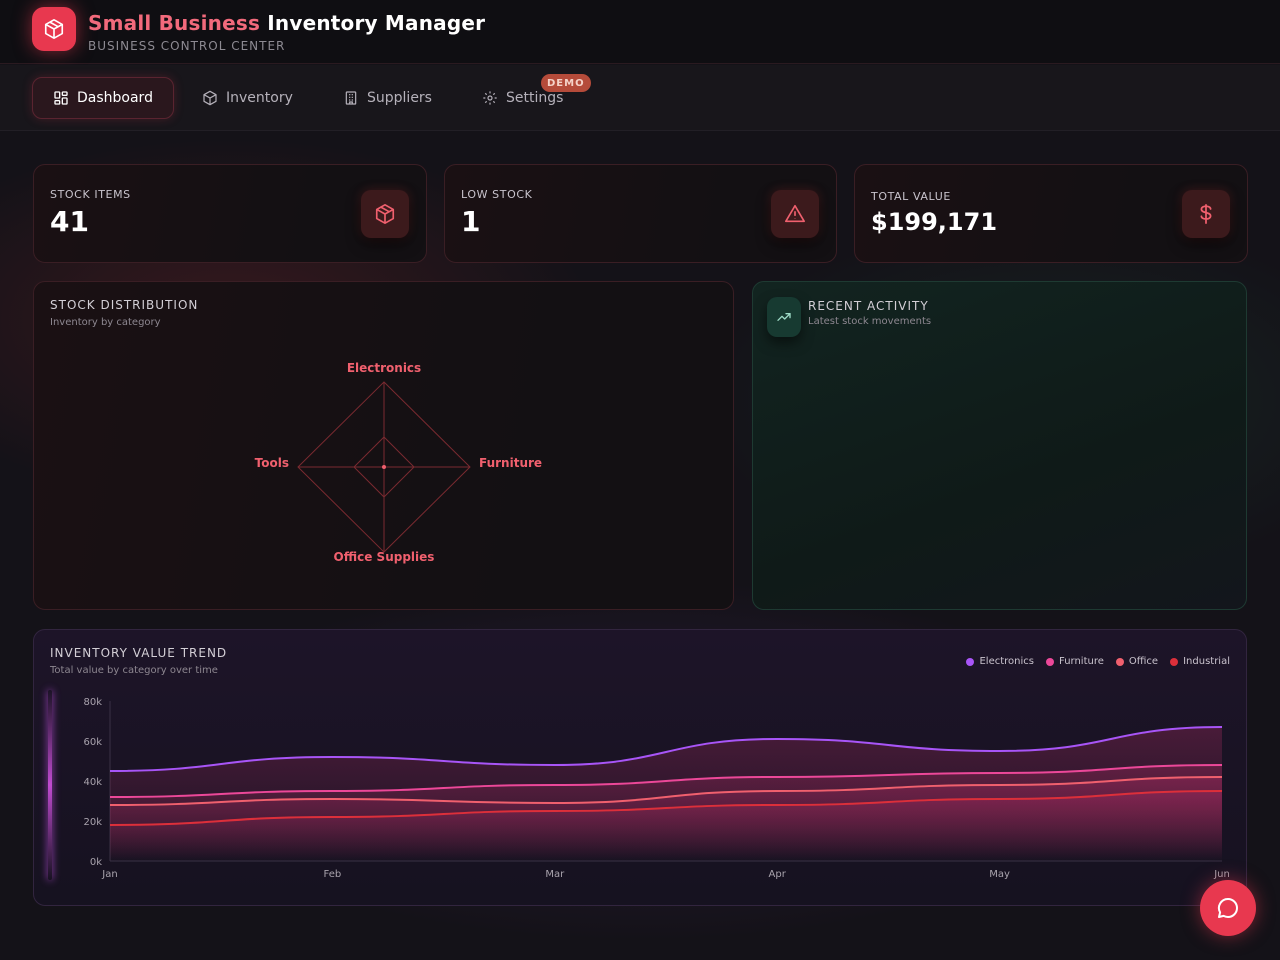 Image resolution: width=1280 pixels, height=960 pixels. Describe the element at coordinates (510, 463) in the screenshot. I see `radar-label-furniture: Furniture` at that location.